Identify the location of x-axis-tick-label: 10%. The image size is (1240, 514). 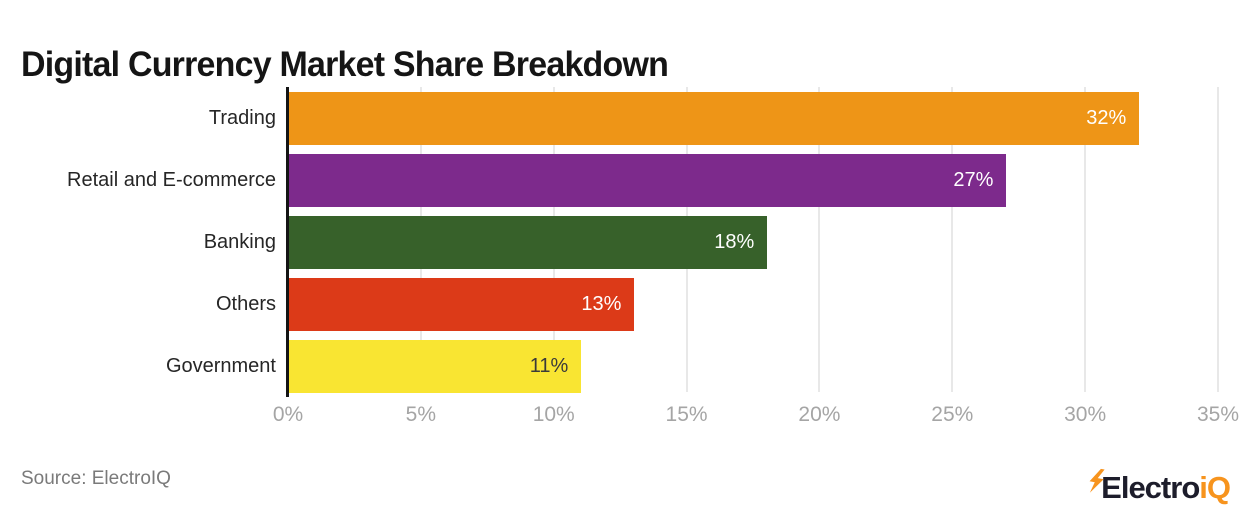
(553, 414).